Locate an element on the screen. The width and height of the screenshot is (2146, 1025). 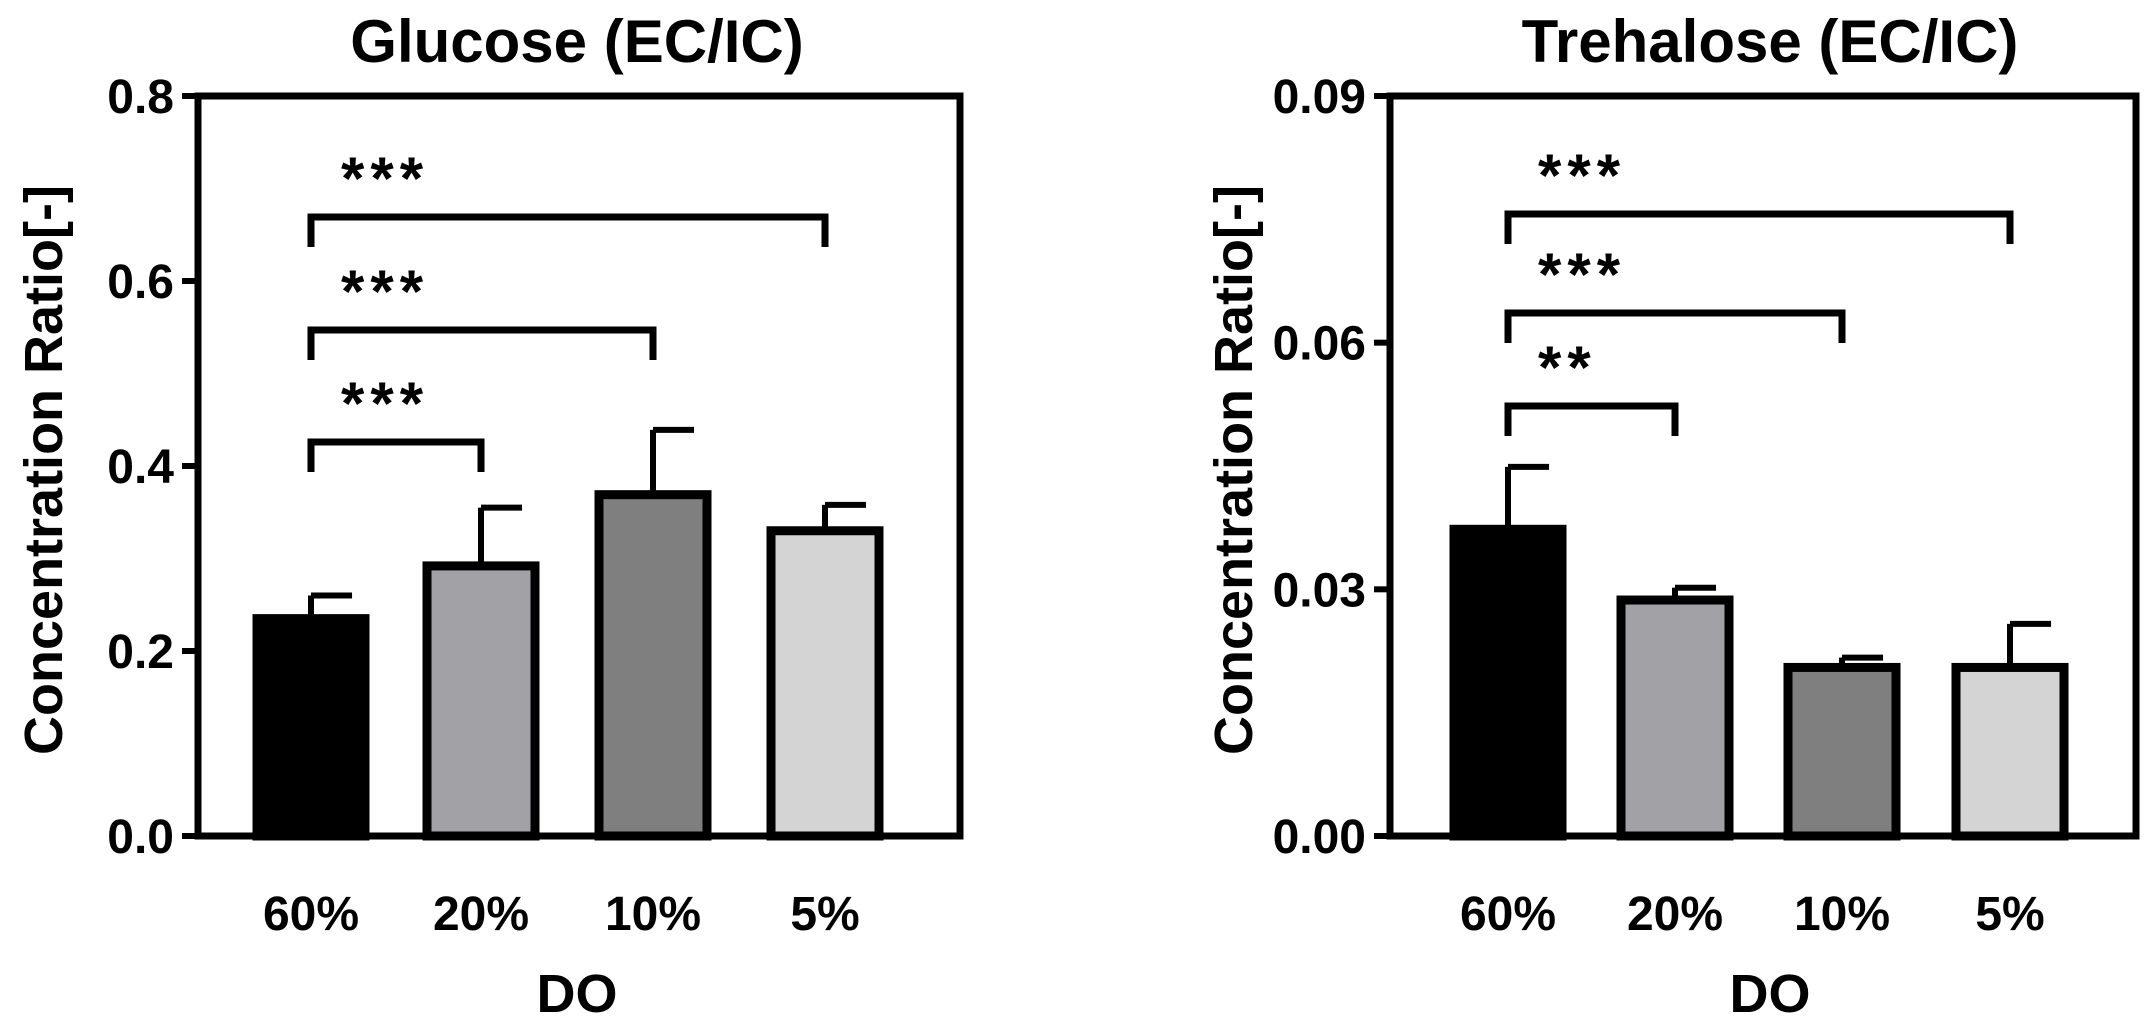
glucose-y-tick-label: 0.0 is located at coordinates (140, 837).